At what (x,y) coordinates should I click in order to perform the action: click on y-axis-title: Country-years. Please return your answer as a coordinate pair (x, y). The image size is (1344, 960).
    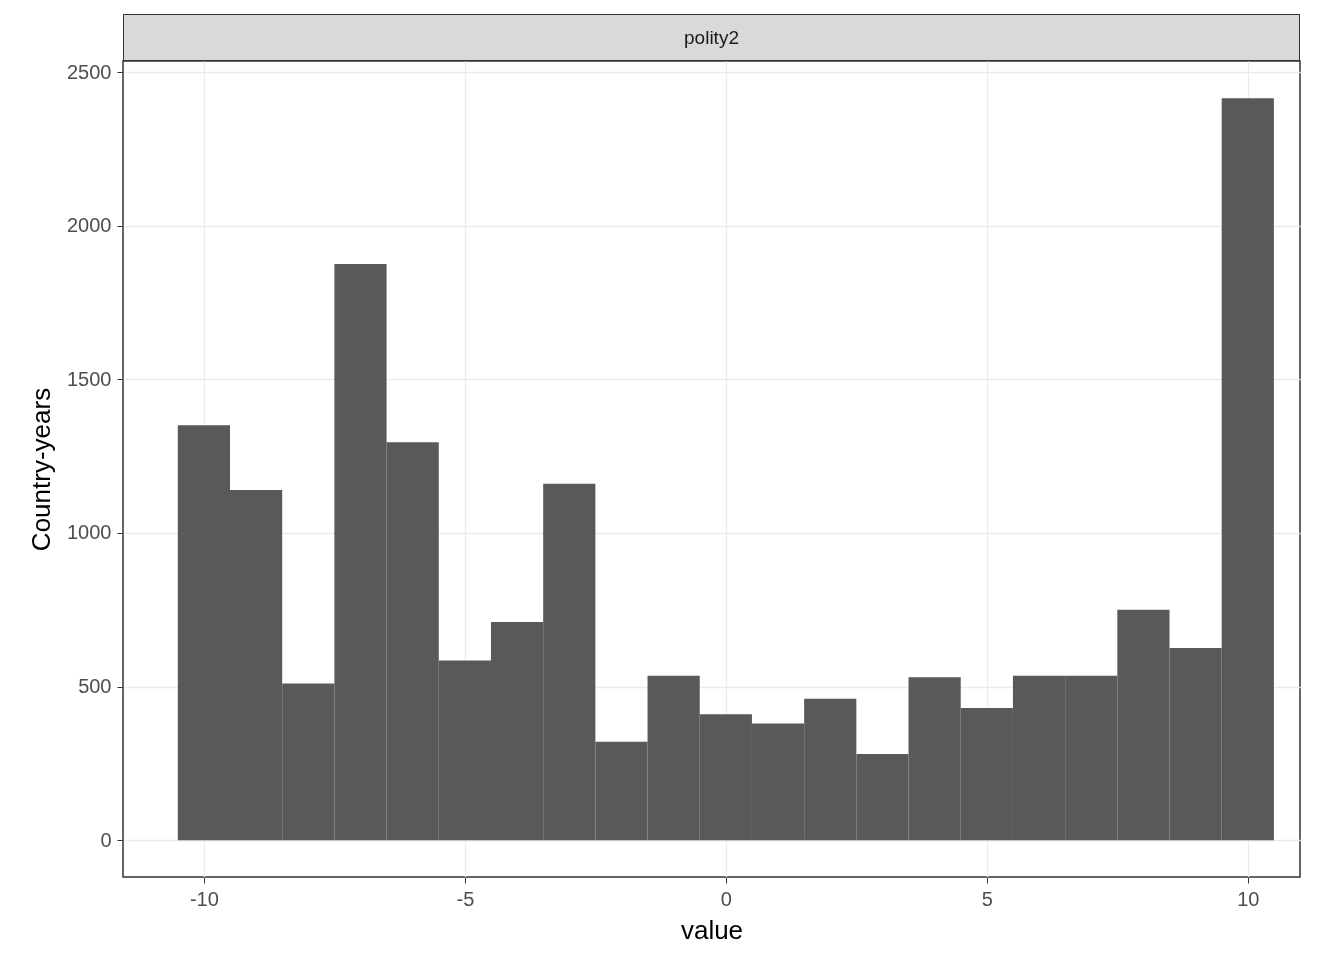
    Looking at the image, I should click on (41, 469).